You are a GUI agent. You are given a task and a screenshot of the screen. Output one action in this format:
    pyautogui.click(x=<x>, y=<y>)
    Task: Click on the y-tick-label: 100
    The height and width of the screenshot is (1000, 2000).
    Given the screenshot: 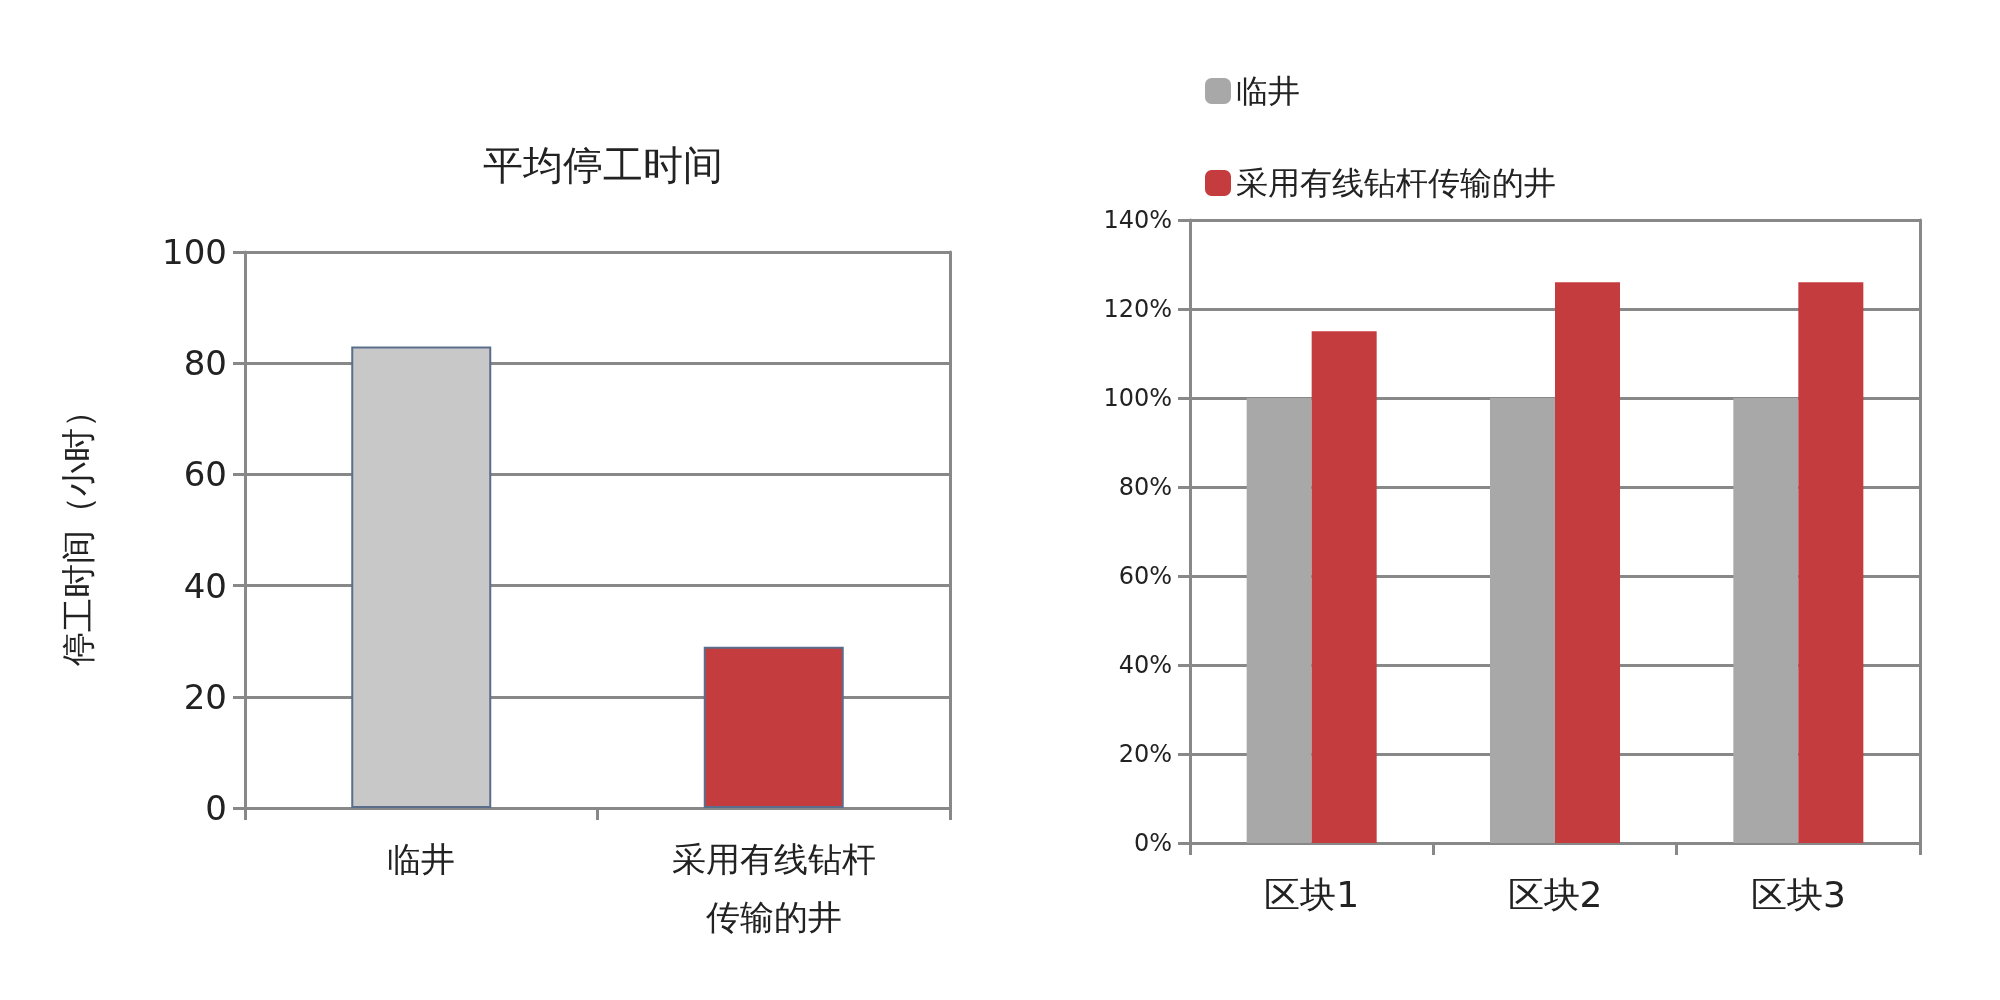 What is the action you would take?
    pyautogui.click(x=194, y=252)
    